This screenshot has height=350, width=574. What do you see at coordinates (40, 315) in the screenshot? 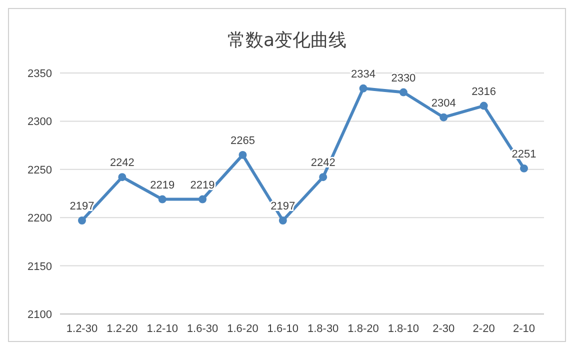
I see `y-tick-label: 2100` at bounding box center [40, 315].